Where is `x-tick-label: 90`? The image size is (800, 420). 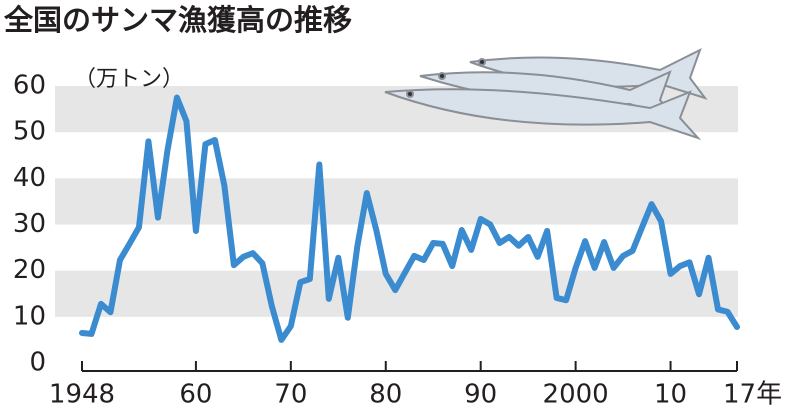
x-tick-label: 90 is located at coordinates (480, 395).